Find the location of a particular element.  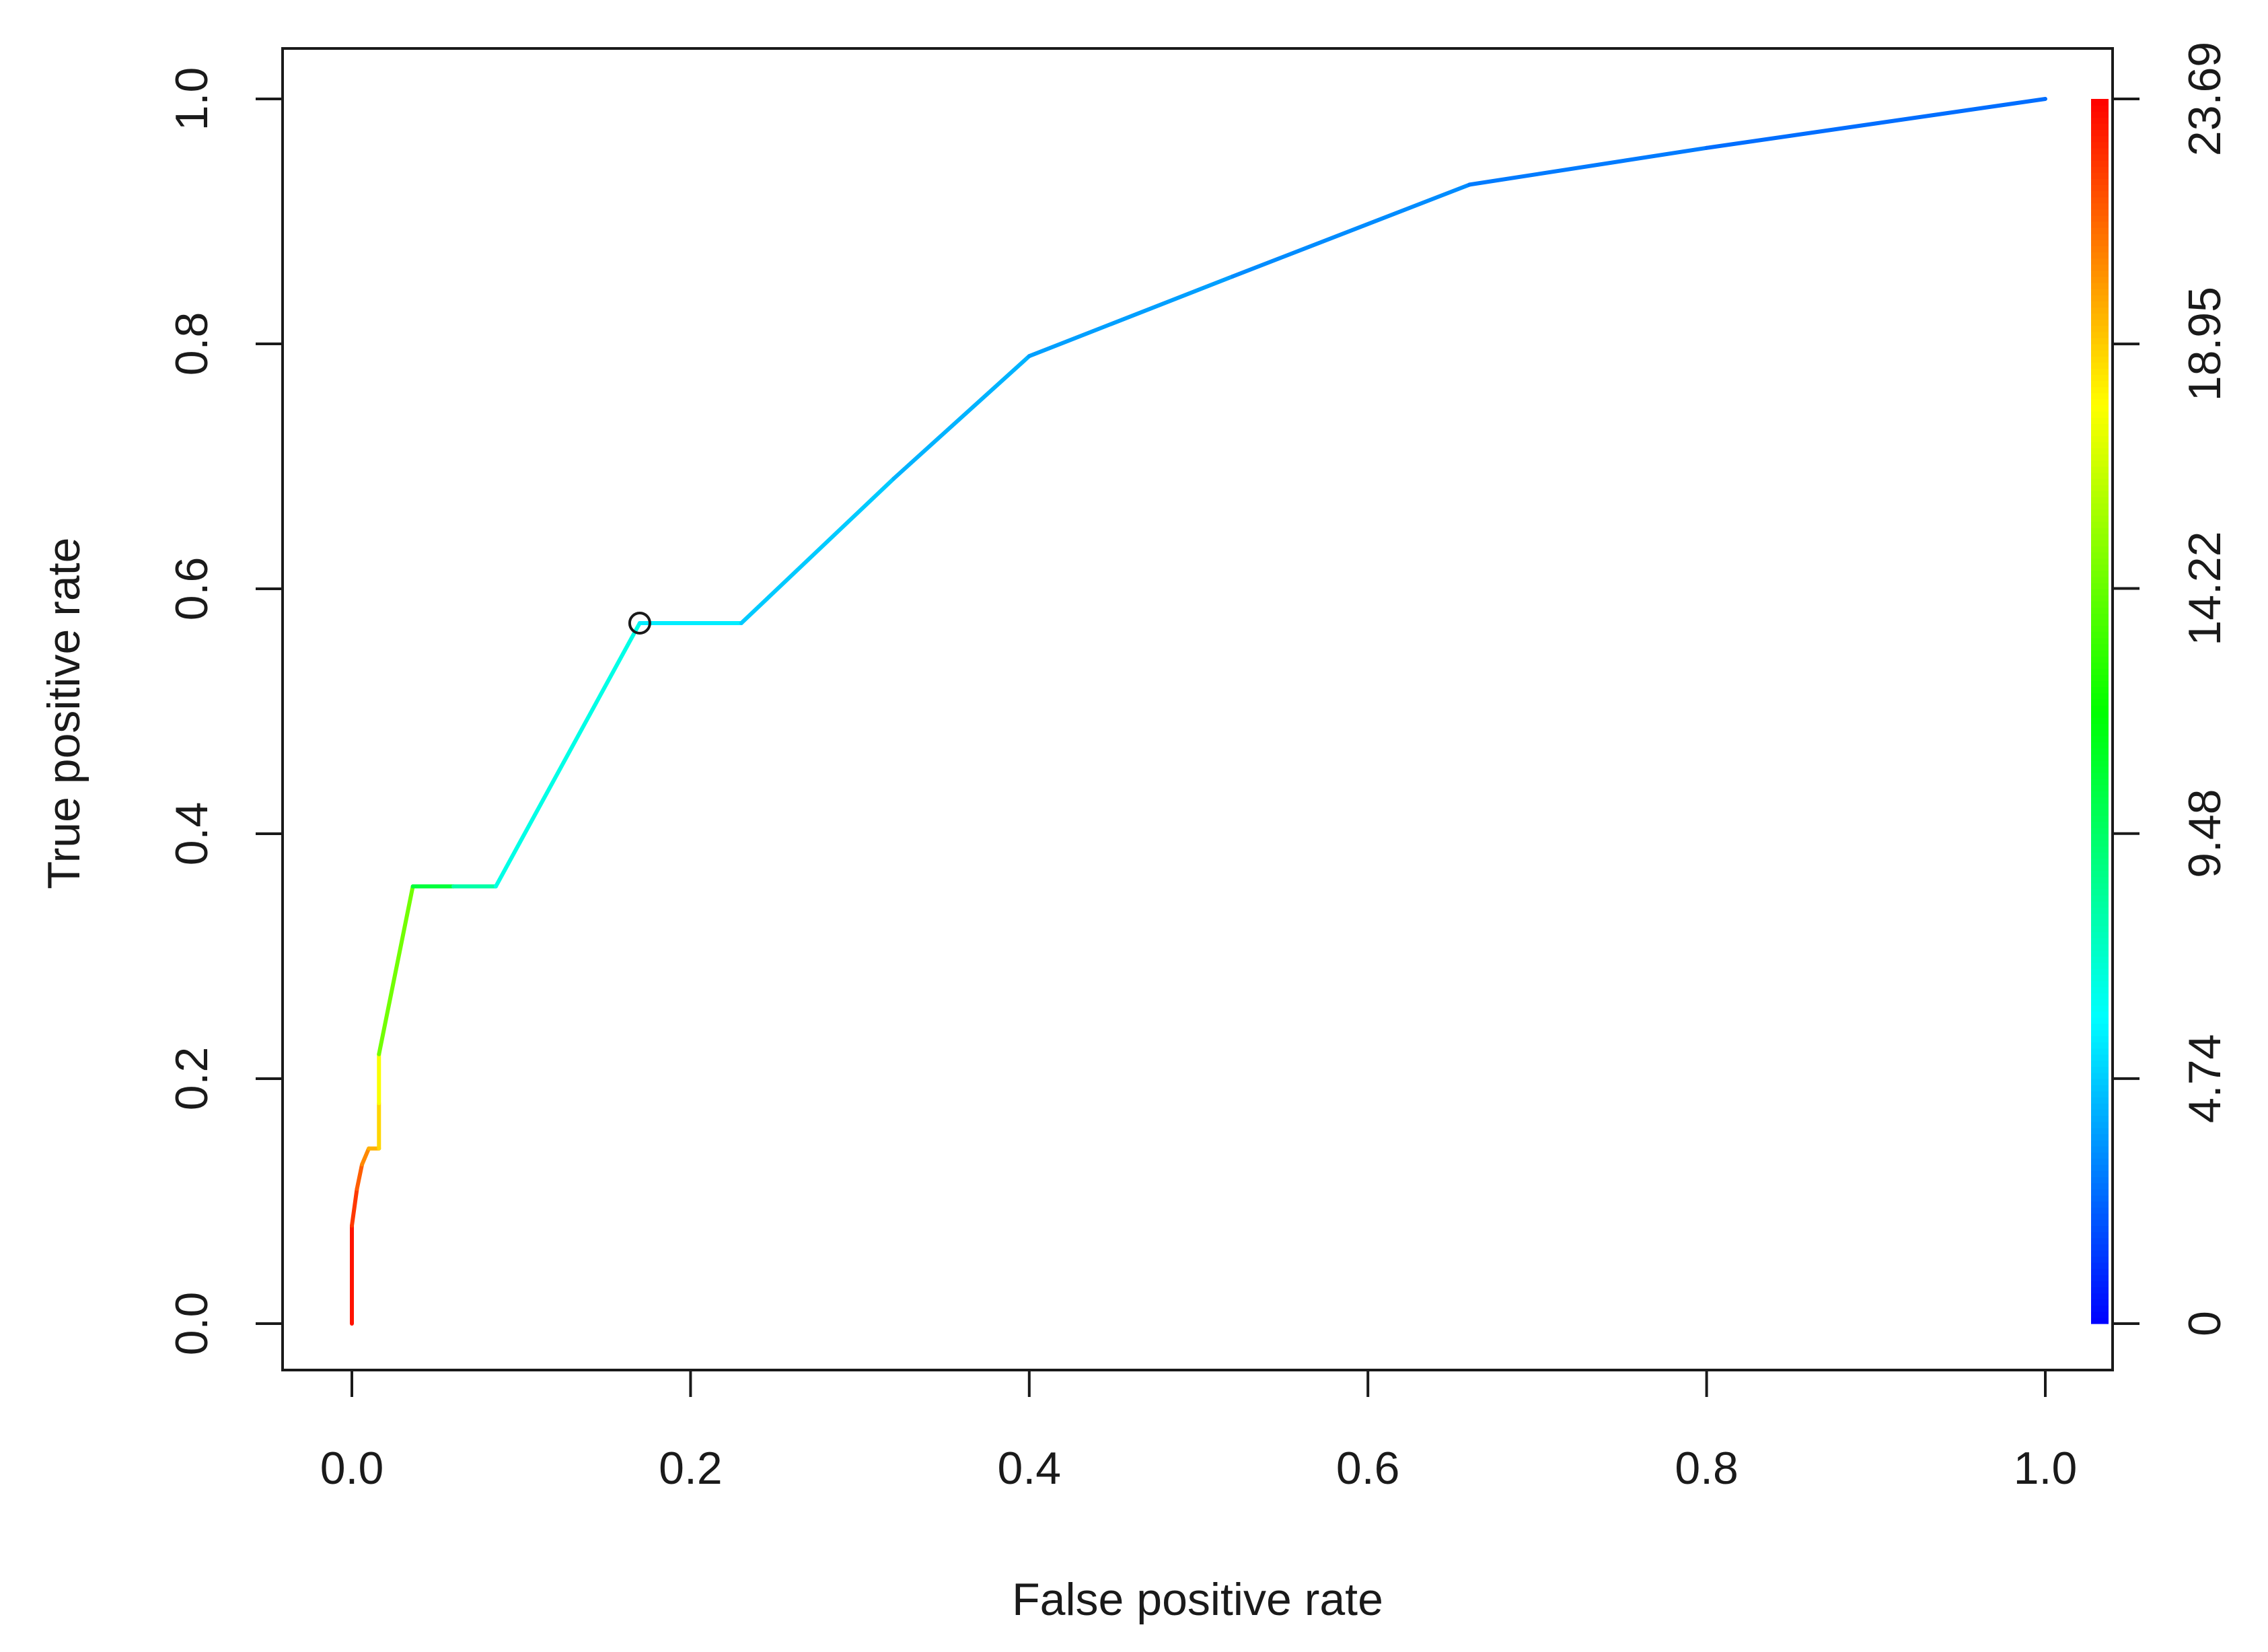

colorbar-tick-label: 14.22 is located at coordinates (2204, 588).